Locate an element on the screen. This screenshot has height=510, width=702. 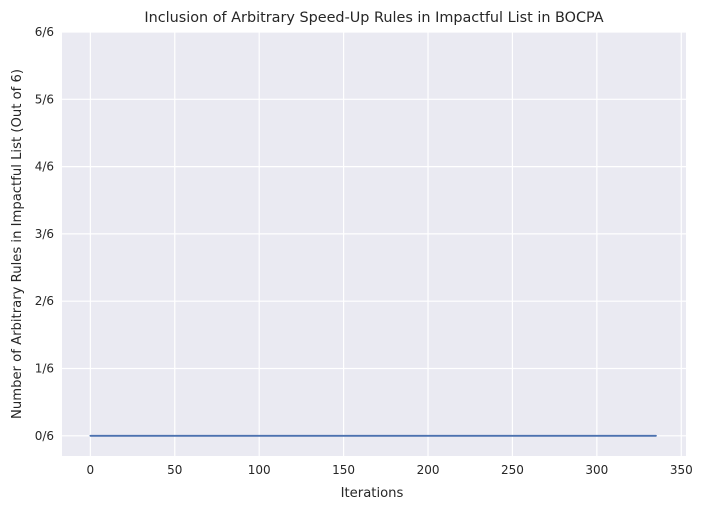
y-tick-label: 5/6 is located at coordinates (44, 99).